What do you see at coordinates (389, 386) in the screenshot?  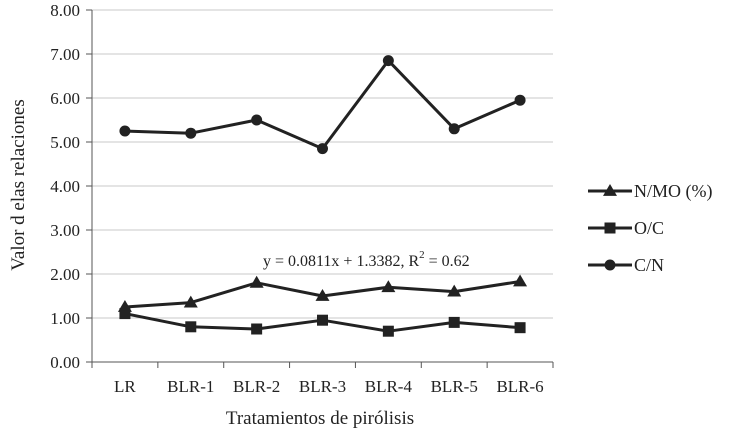 I see `x-tick-label-BLR-4: BLR-4` at bounding box center [389, 386].